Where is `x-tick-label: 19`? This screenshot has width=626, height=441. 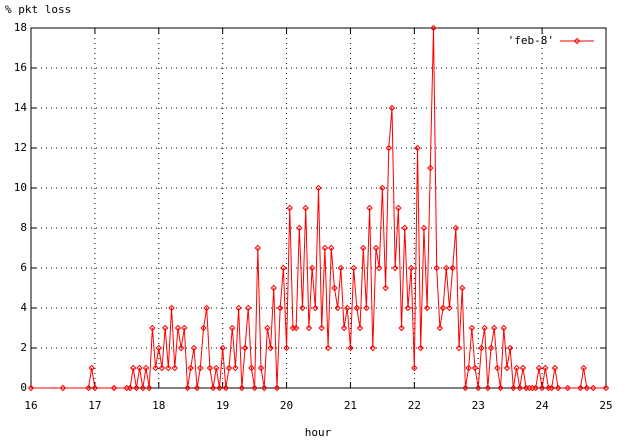
x-tick-label: 19 is located at coordinates (222, 405).